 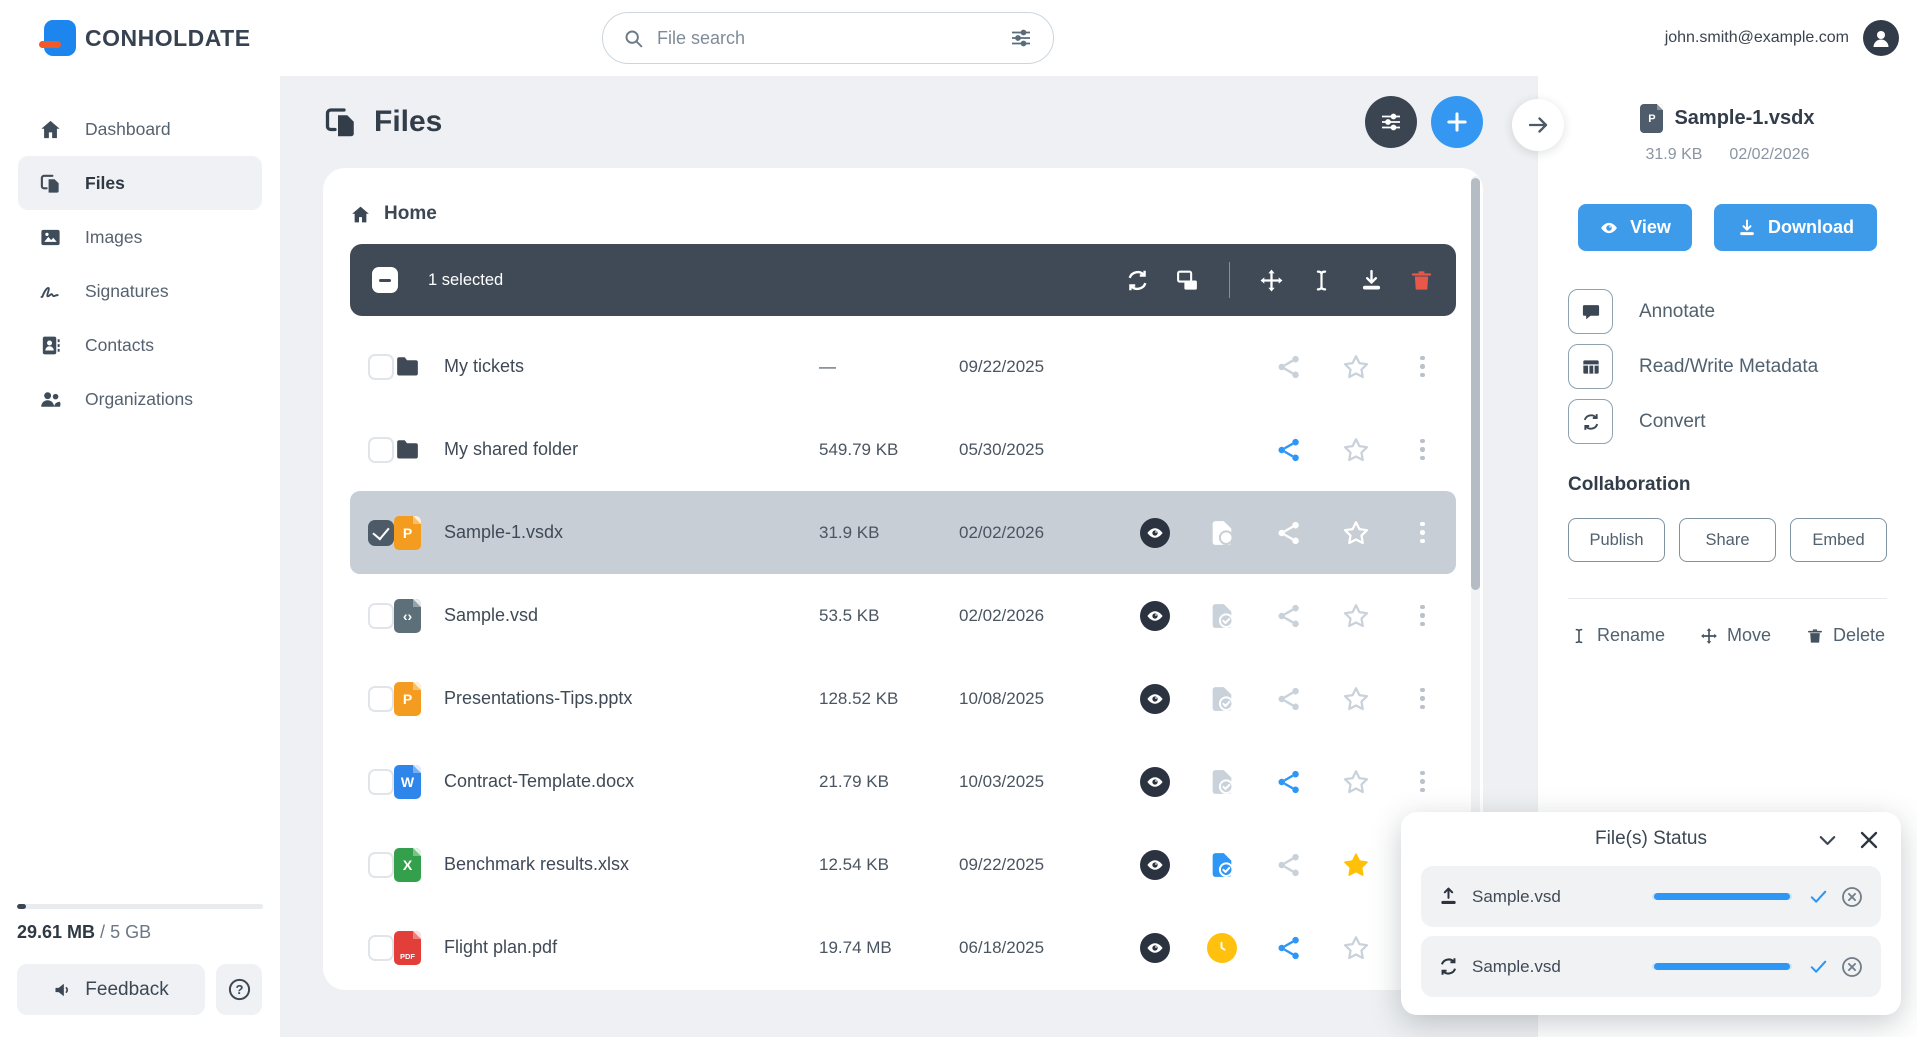 I want to click on move-button: Move, so click(x=1735, y=635).